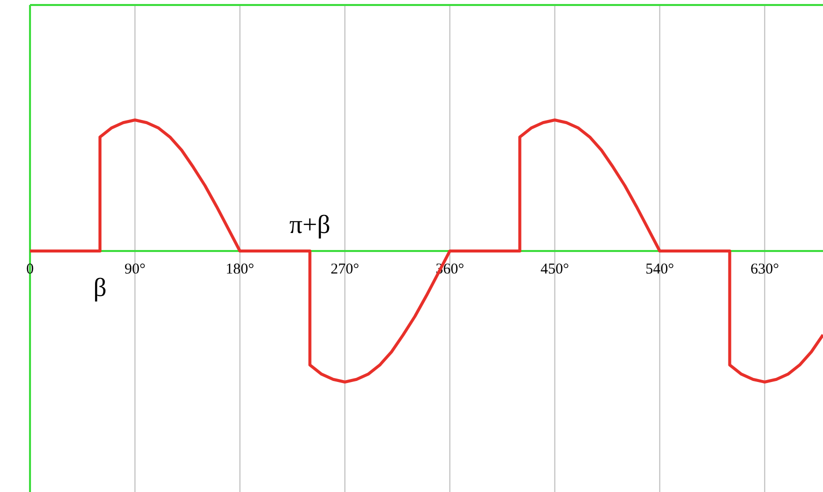 This screenshot has width=823, height=492. I want to click on annotation: π+β, so click(309, 224).